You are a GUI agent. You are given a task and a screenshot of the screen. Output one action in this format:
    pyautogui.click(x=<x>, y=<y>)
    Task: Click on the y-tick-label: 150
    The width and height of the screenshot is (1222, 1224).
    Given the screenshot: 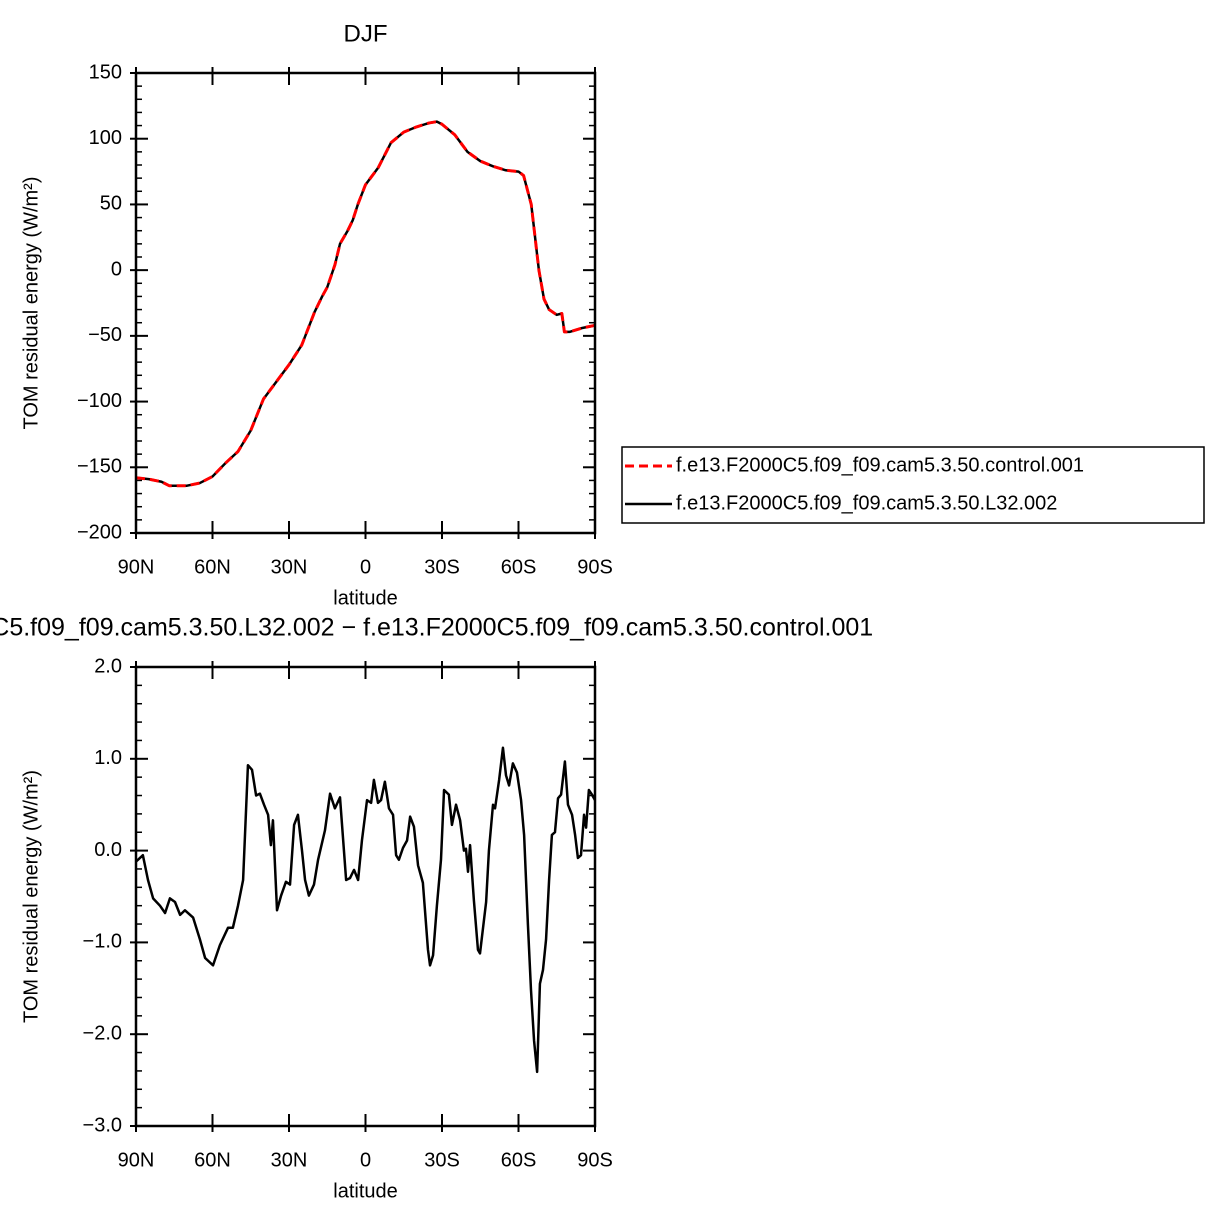 What is the action you would take?
    pyautogui.click(x=105, y=72)
    